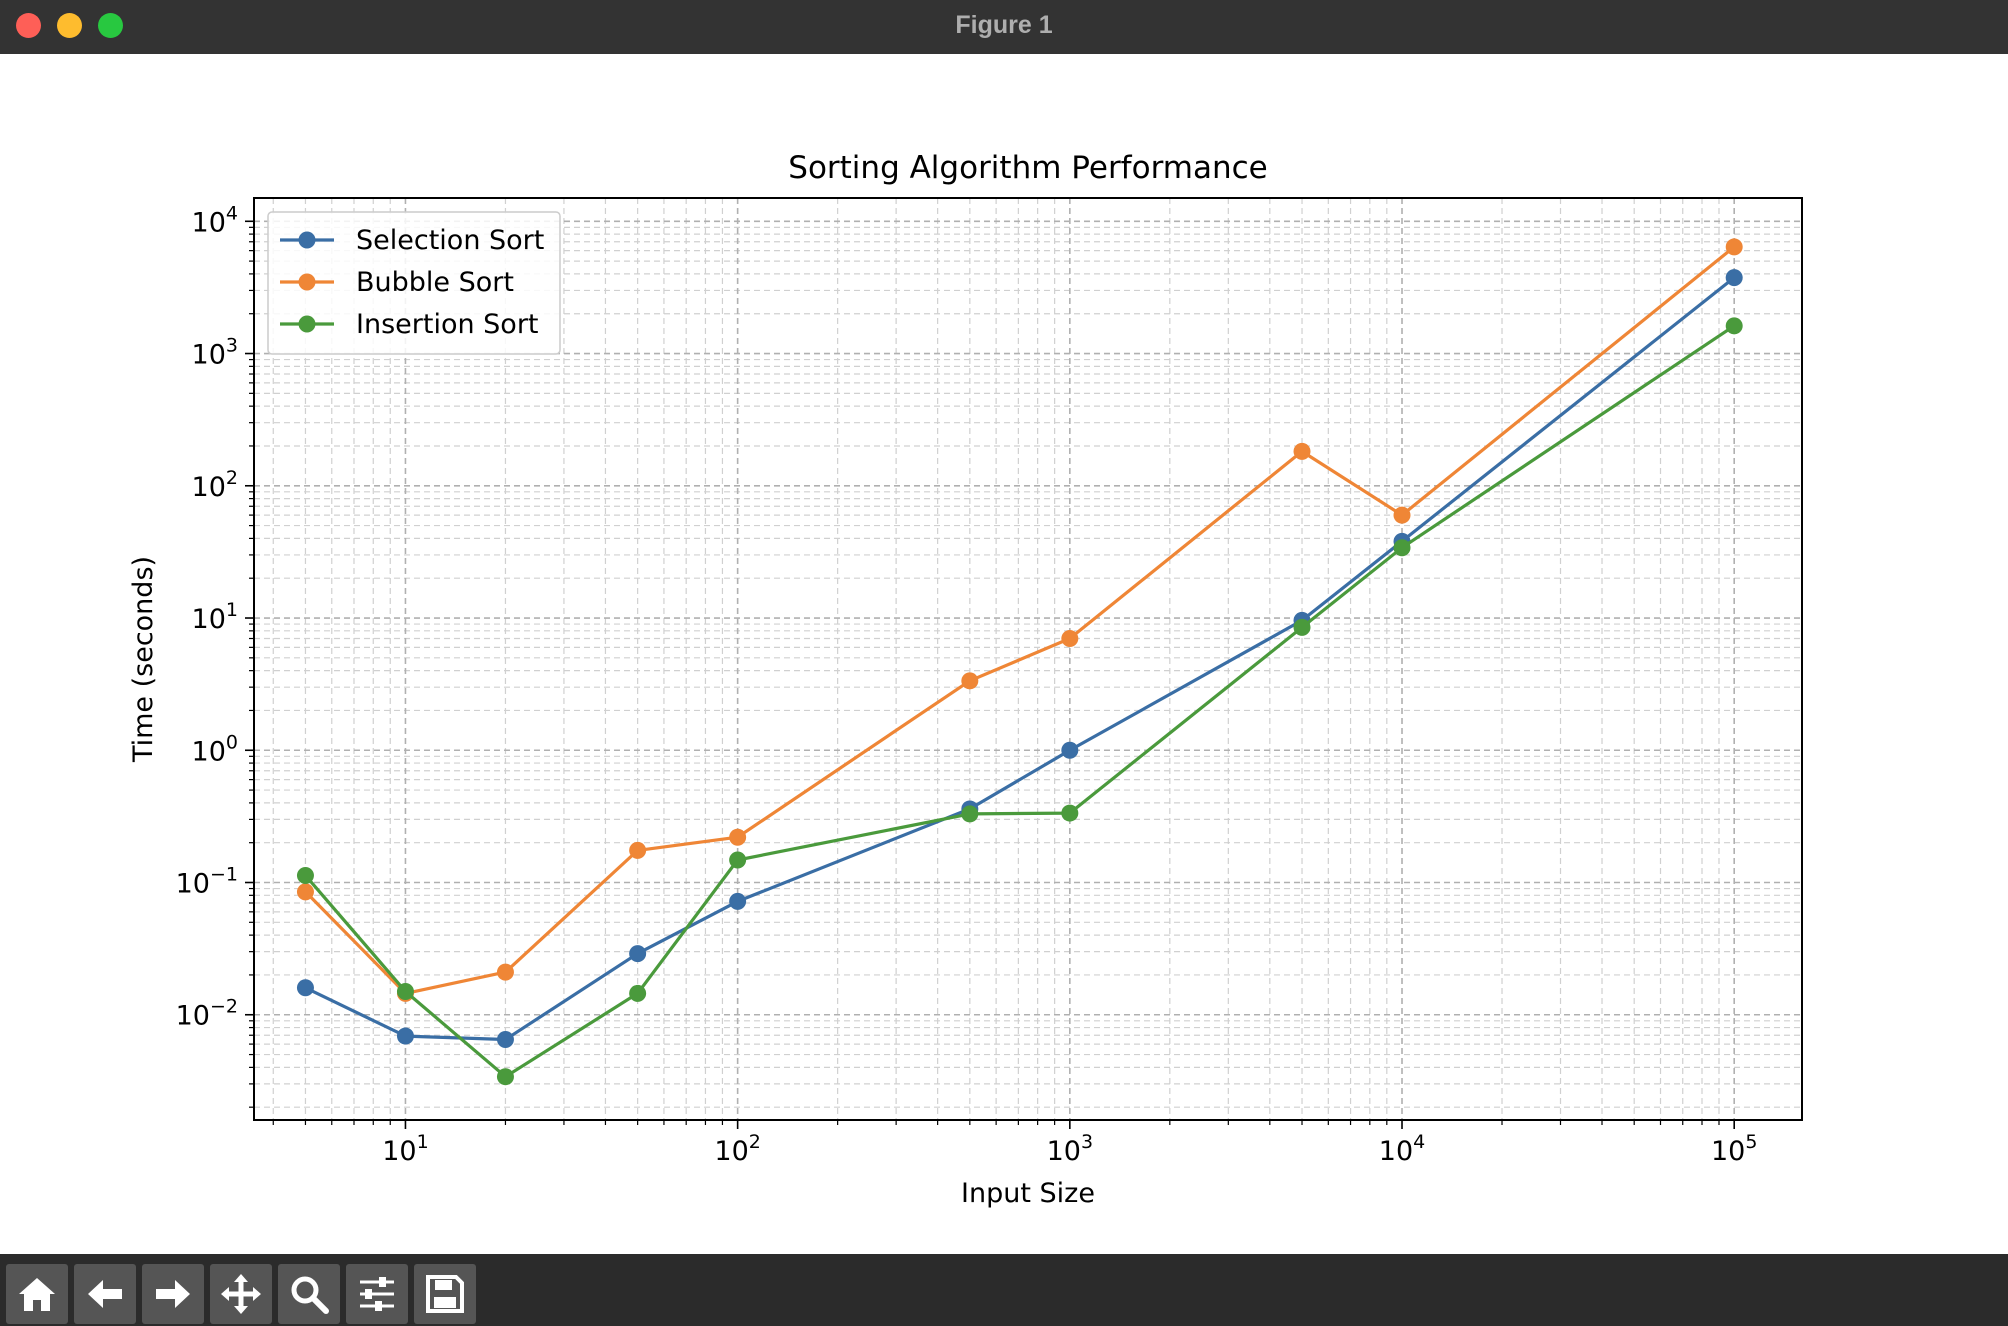 The width and height of the screenshot is (2008, 1326). What do you see at coordinates (405, 1149) in the screenshot?
I see `x-tick-label: 10¹` at bounding box center [405, 1149].